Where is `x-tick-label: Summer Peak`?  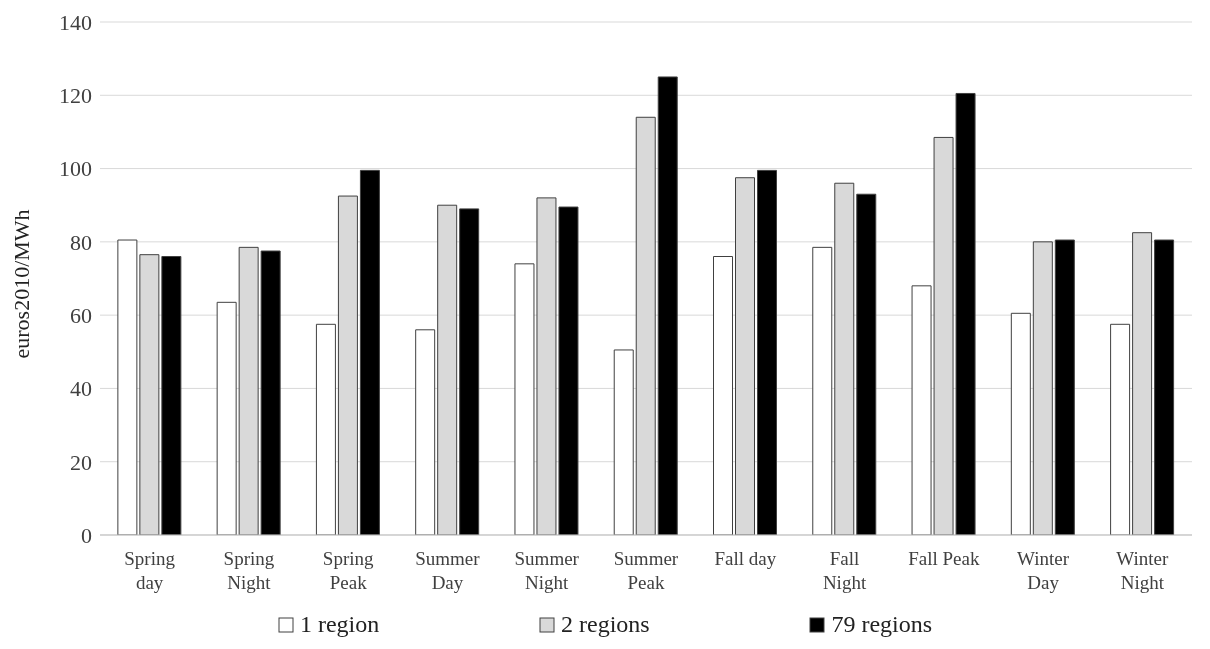 x-tick-label: Summer Peak is located at coordinates (646, 570).